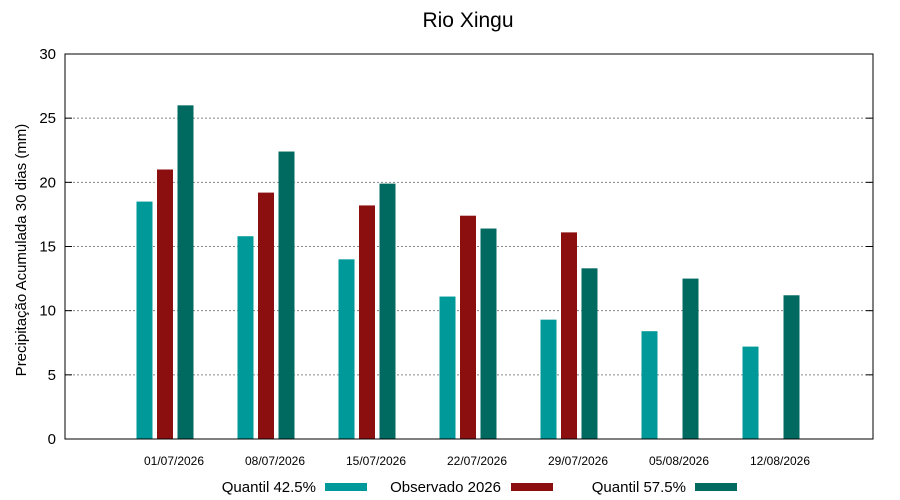 This screenshot has height=500, width=900. Describe the element at coordinates (21, 250) in the screenshot. I see `y-axis-label: Precipitação Acumulada 30 dias (mm)` at that location.